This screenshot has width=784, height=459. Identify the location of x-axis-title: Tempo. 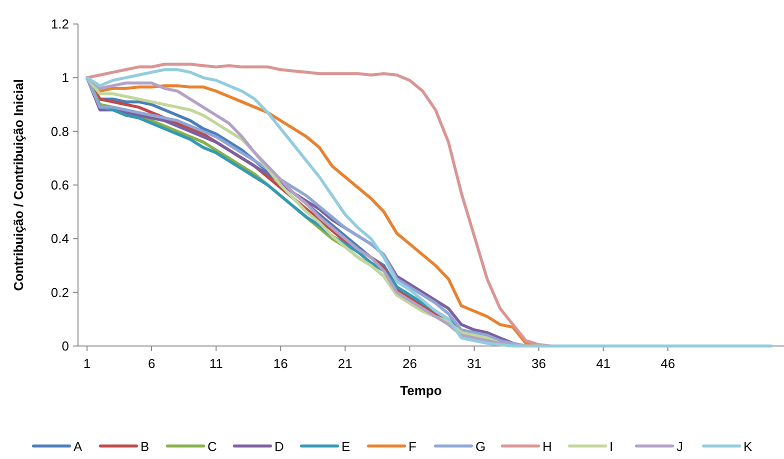
(421, 390).